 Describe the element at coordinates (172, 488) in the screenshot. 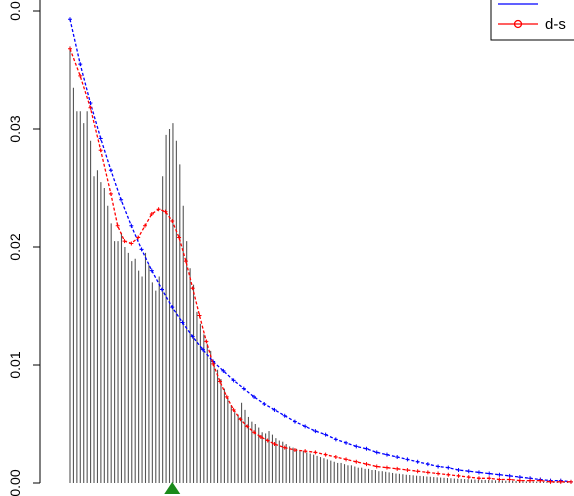

I see `peak-marker` at that location.